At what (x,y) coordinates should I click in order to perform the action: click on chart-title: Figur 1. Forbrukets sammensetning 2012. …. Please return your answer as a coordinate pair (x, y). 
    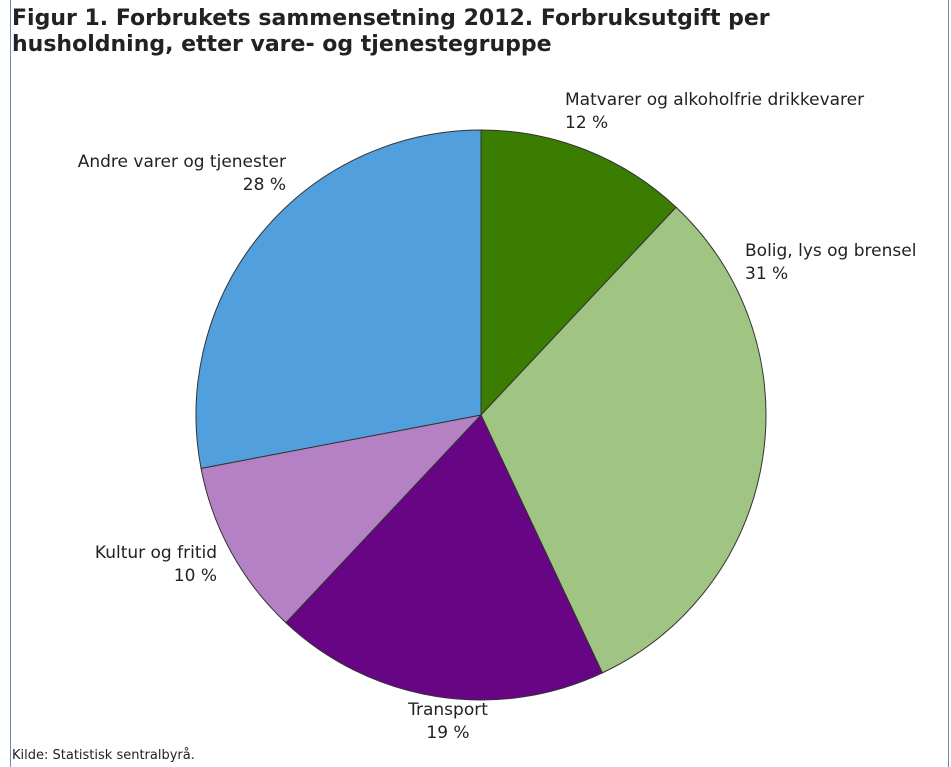
    Looking at the image, I should click on (391, 31).